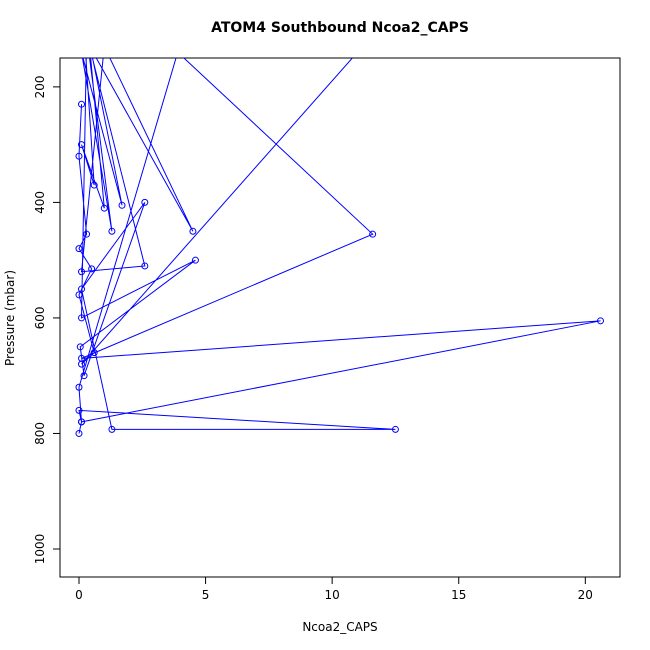  What do you see at coordinates (206, 595) in the screenshot?
I see `x-tick-label: 5` at bounding box center [206, 595].